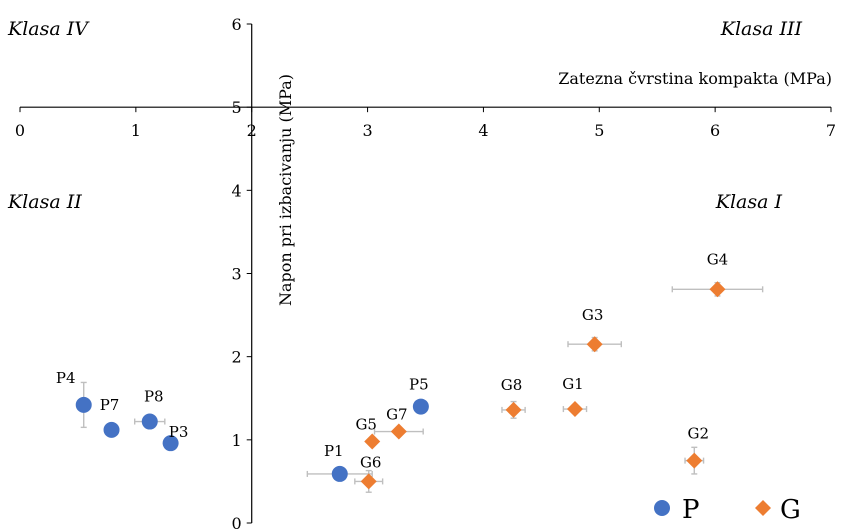  I want to click on x-tick-label: 6, so click(715, 130).